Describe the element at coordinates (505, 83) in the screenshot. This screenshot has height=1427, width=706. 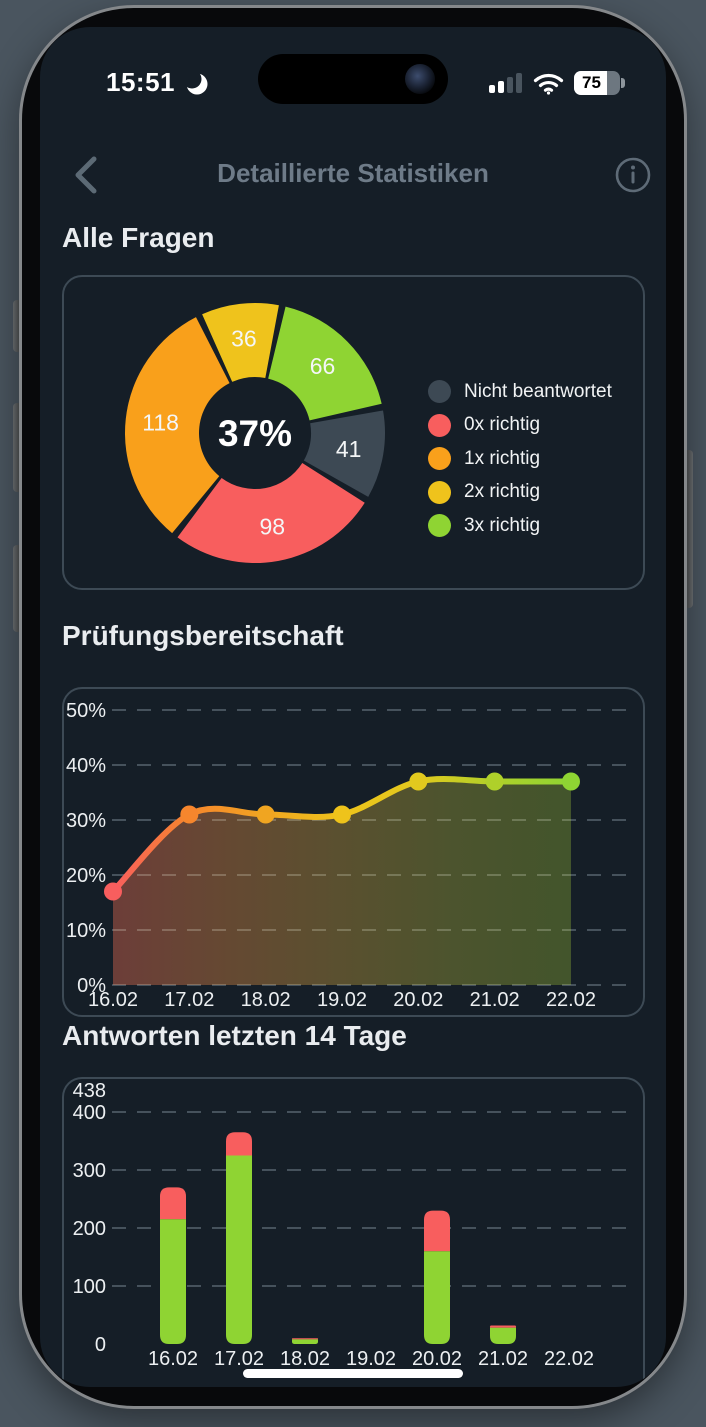
I see `cellular-signal-icon` at that location.